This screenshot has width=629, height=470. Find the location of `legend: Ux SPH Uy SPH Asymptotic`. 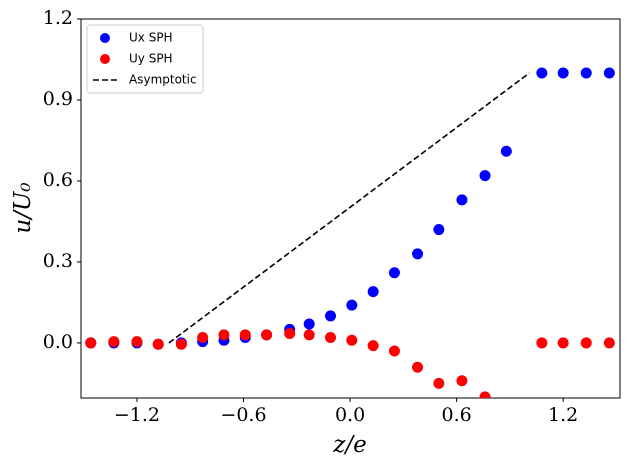

legend: Ux SPH Uy SPH Asymptotic is located at coordinates (145, 59).